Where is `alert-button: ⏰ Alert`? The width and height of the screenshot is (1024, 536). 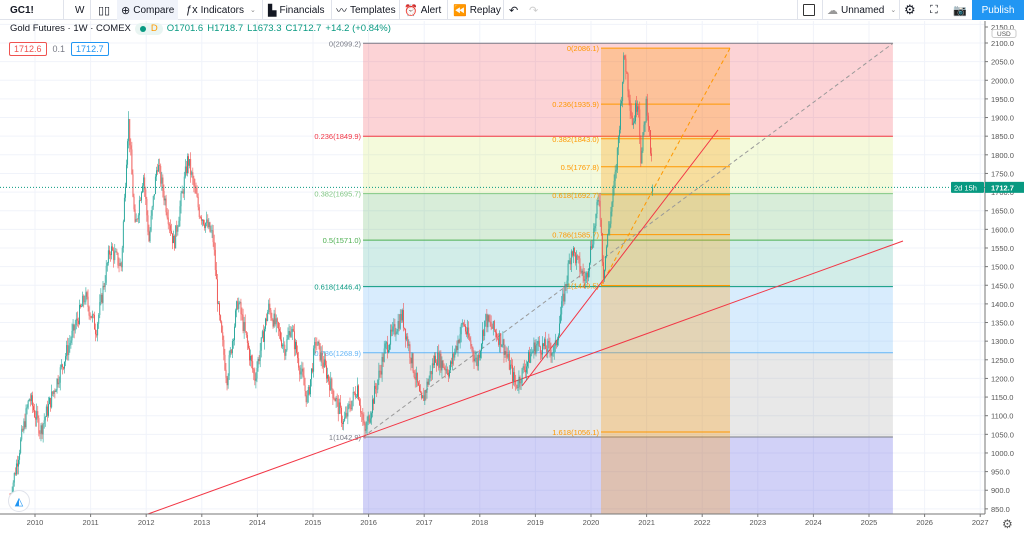 alert-button: ⏰ Alert is located at coordinates (422, 10).